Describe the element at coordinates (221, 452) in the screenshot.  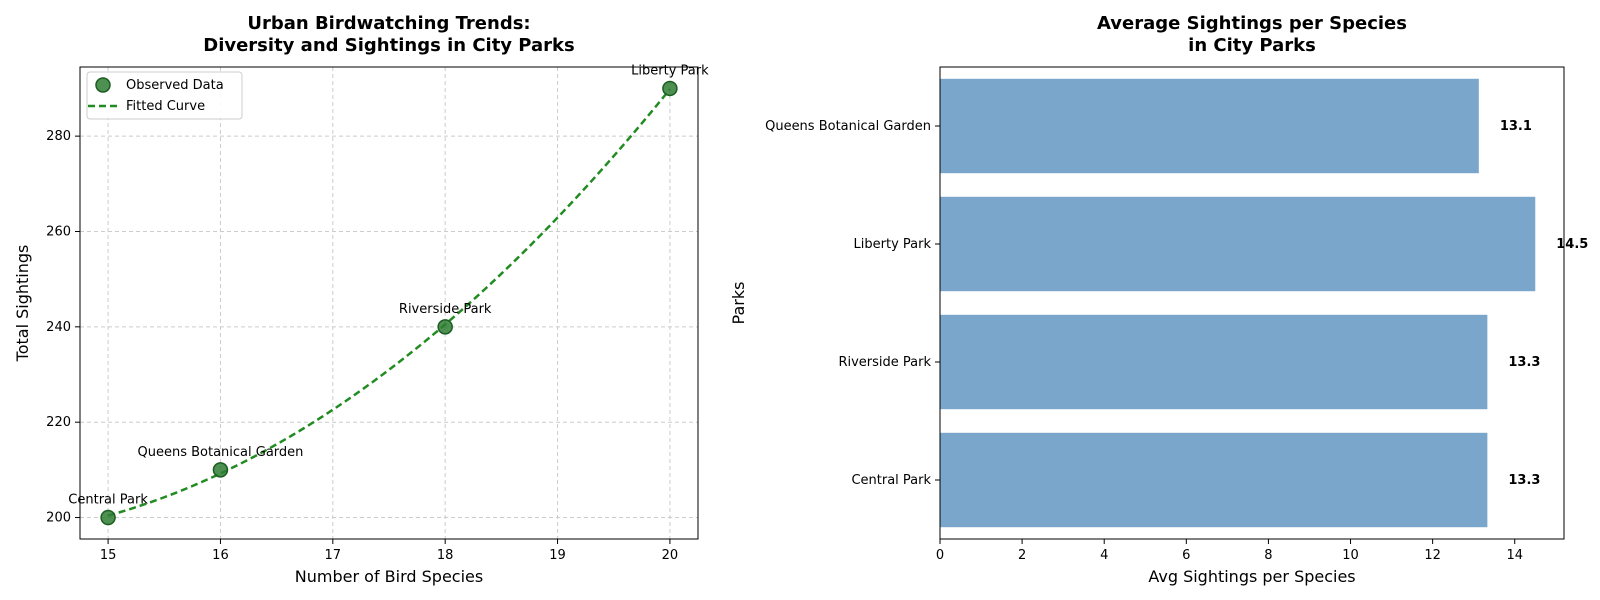
I see `data-point-label: Queens Botanical Garden` at that location.